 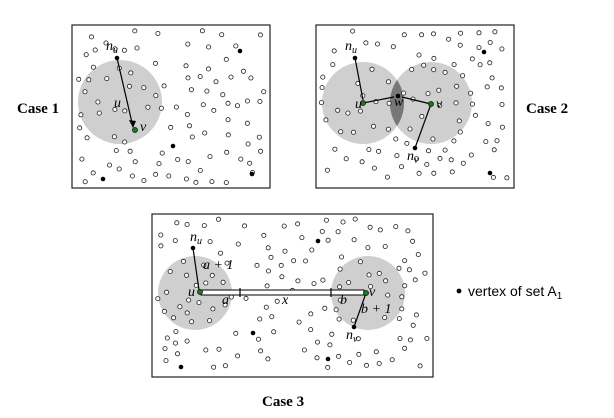 I want to click on case2-vertex-u, so click(x=363, y=103).